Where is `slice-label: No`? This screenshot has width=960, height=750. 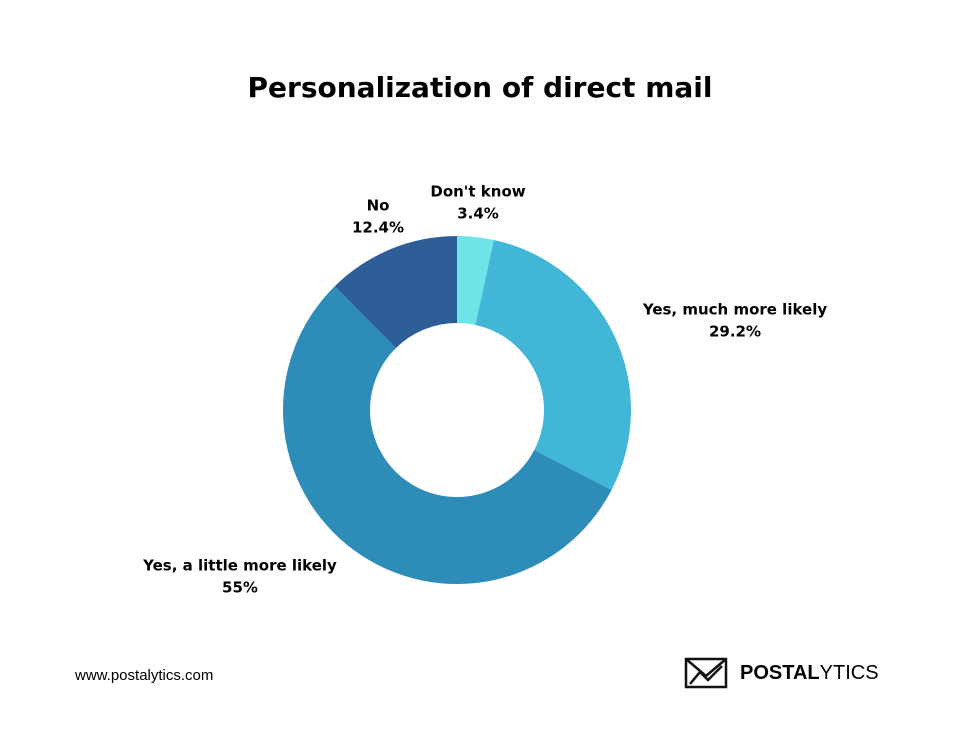
slice-label: No is located at coordinates (378, 206).